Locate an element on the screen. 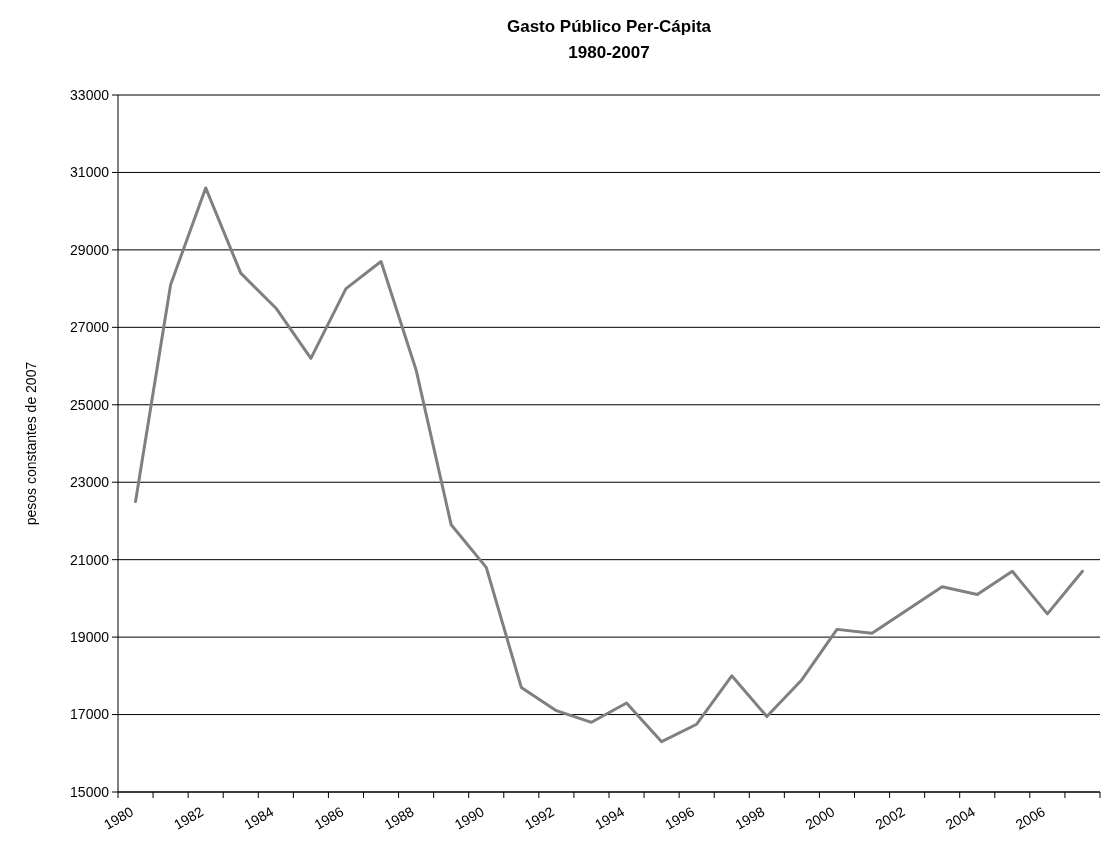 This screenshot has height=858, width=1104. x-tick-label: 2002 is located at coordinates (890, 818).